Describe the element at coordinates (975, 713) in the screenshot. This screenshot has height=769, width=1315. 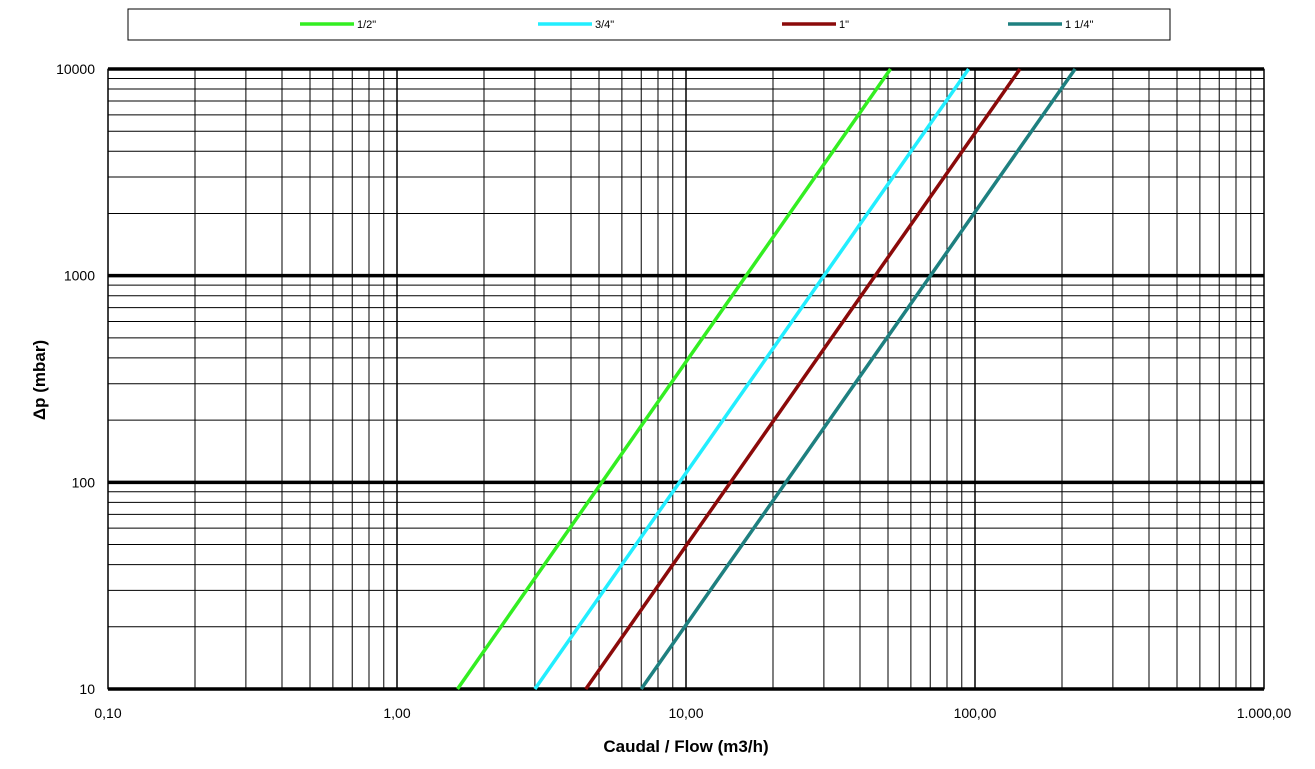
I see `x-tick-label: 100,00` at that location.